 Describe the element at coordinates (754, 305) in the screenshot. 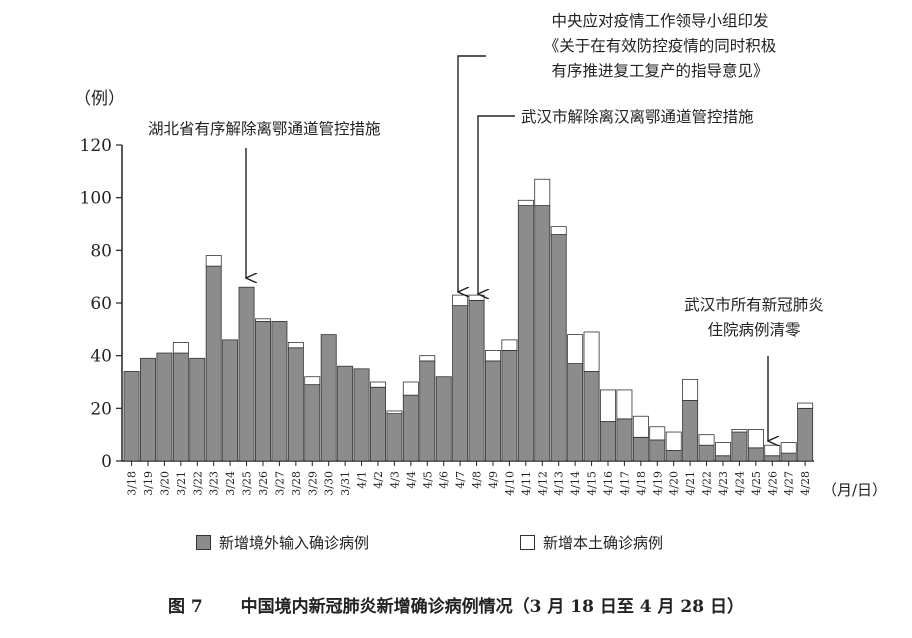

I see `annotation-text: 武汉市所有新冠肺炎` at that location.